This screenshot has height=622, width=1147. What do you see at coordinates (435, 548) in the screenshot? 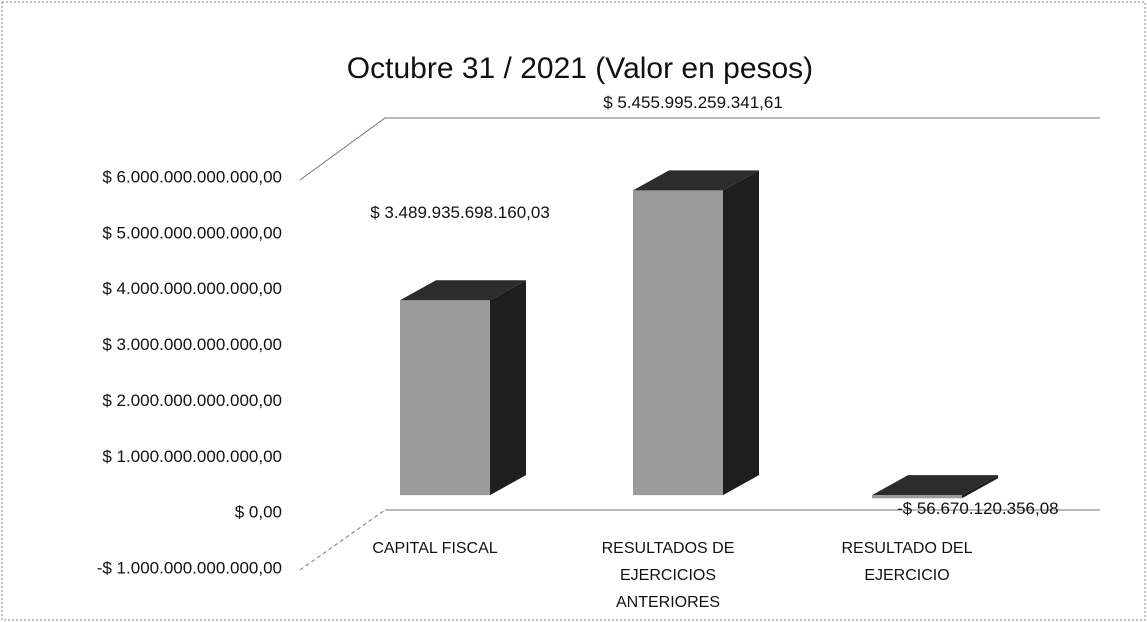
I see `x-tick-label: CAPITAL FISCAL` at bounding box center [435, 548].